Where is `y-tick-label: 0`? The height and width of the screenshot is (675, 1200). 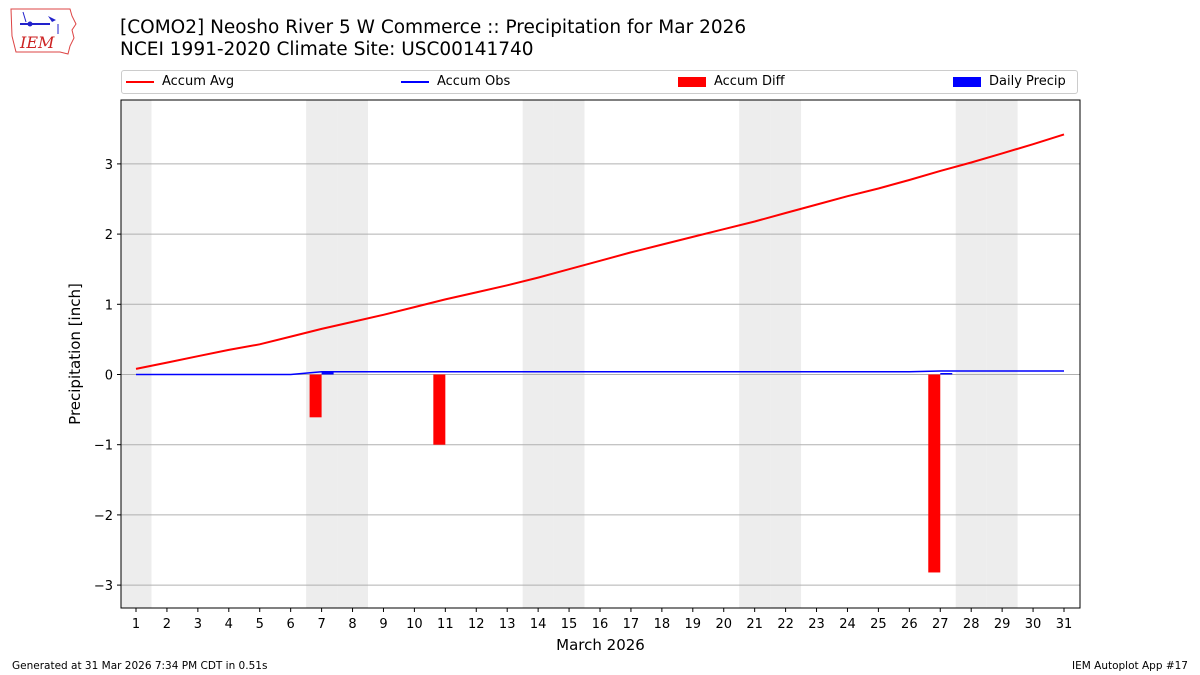 y-tick-label: 0 is located at coordinates (109, 376).